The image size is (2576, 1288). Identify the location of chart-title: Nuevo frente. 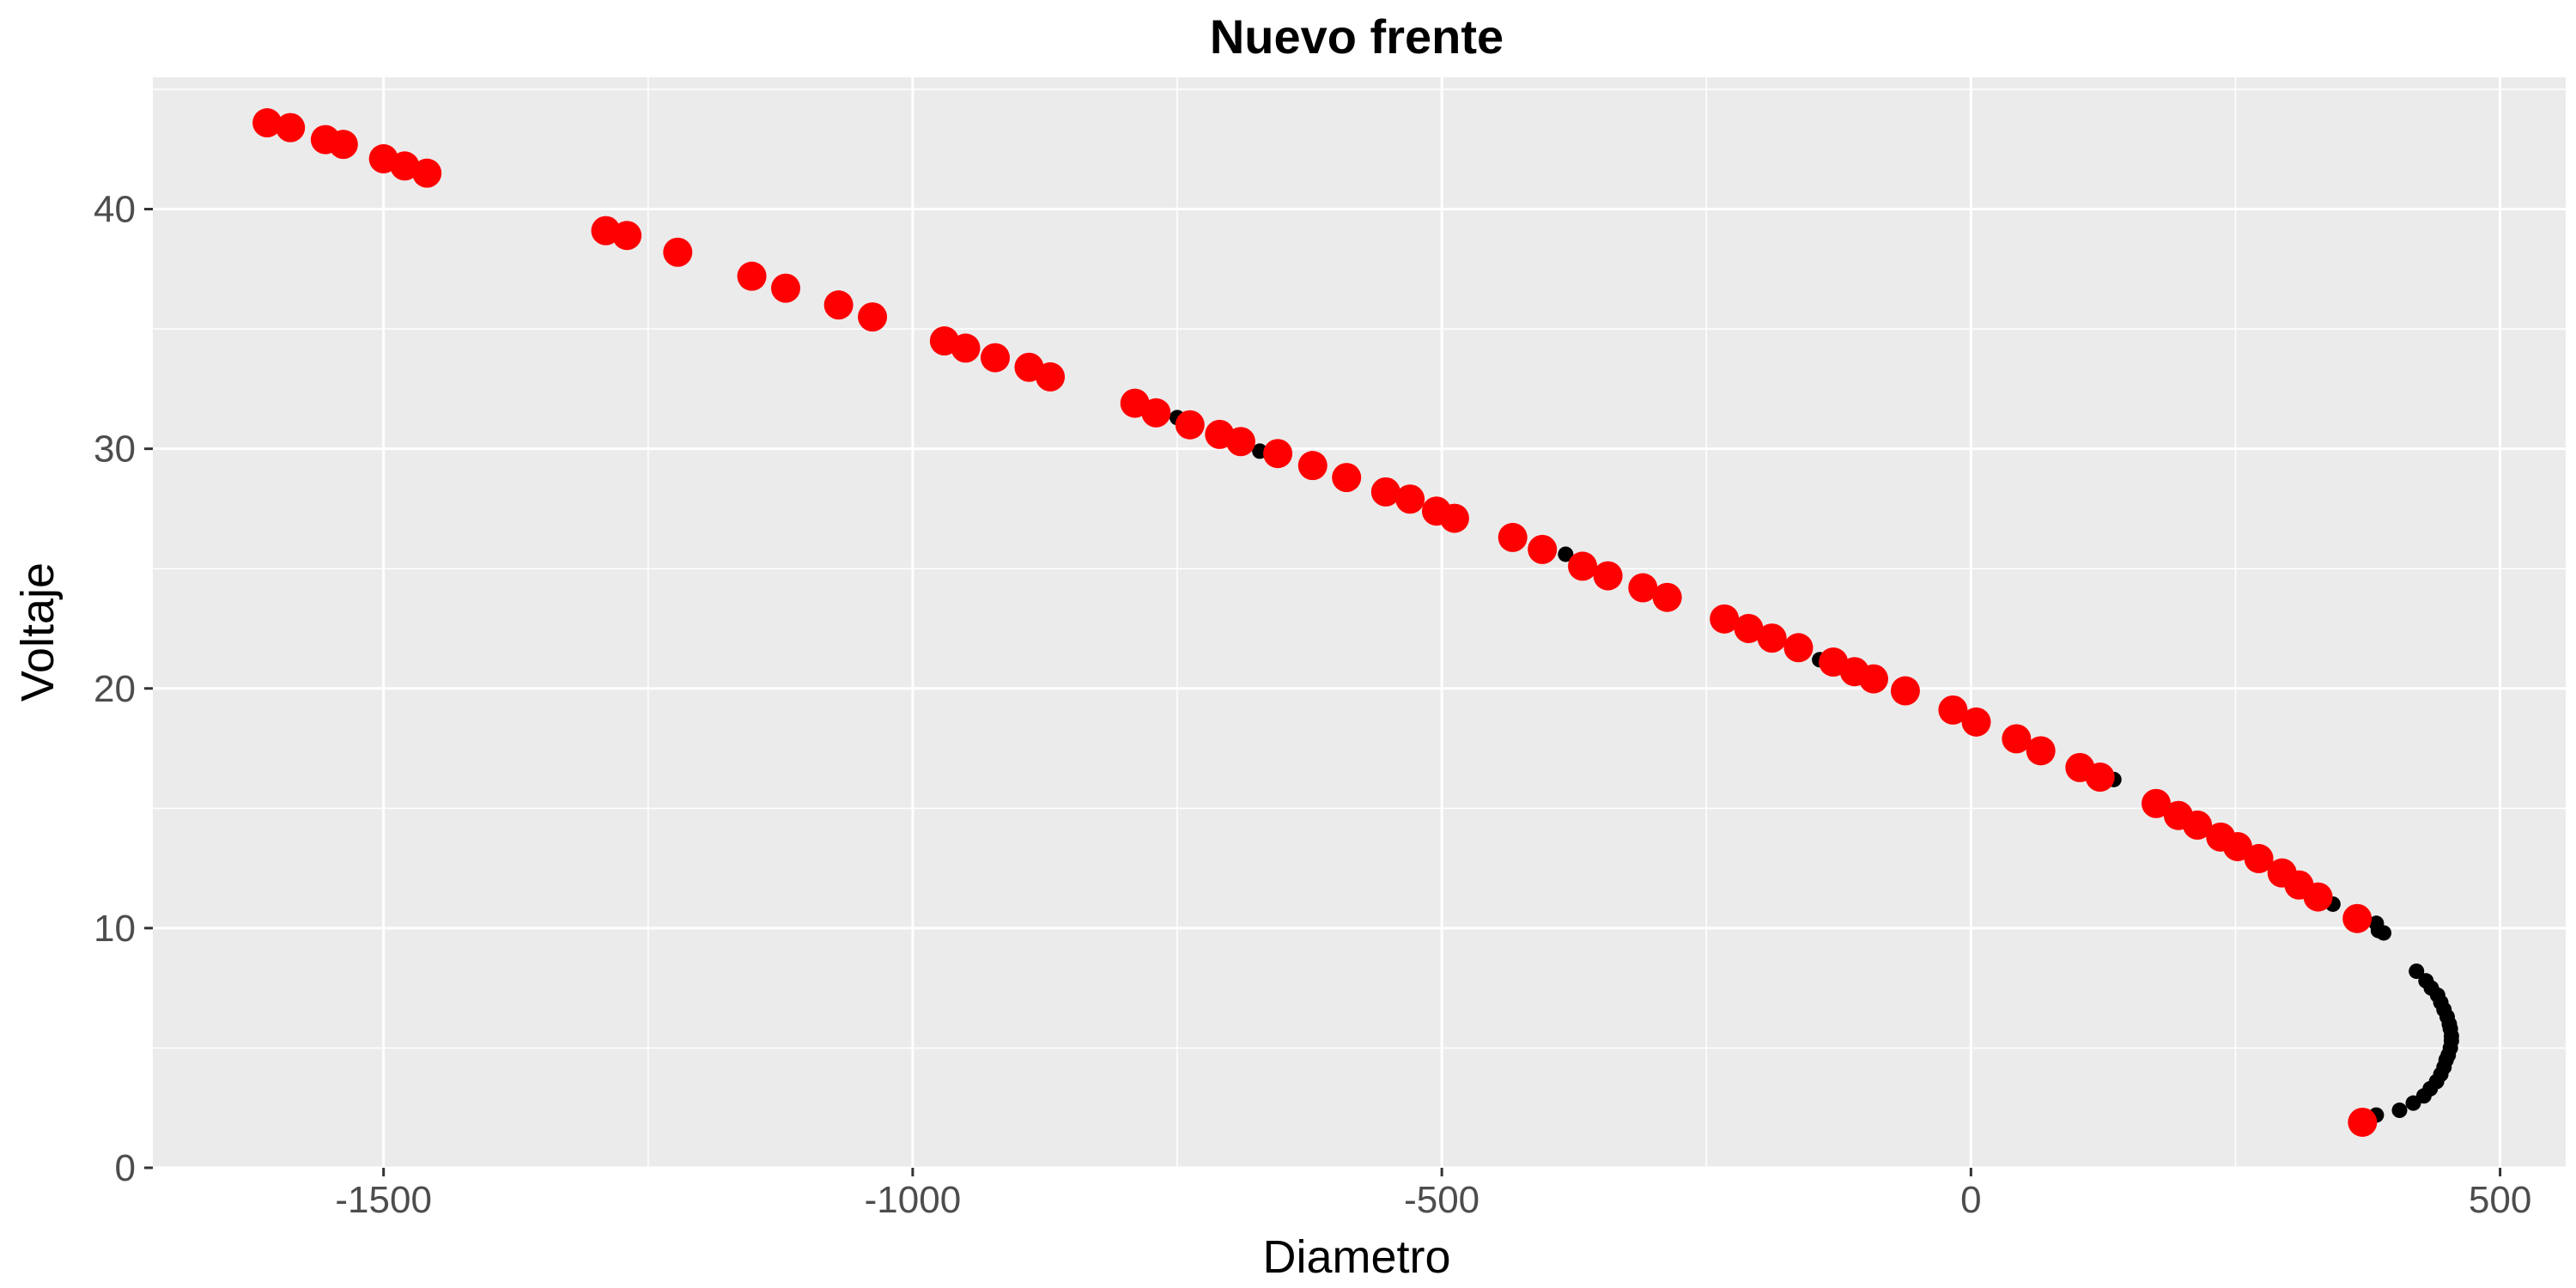
(1357, 36).